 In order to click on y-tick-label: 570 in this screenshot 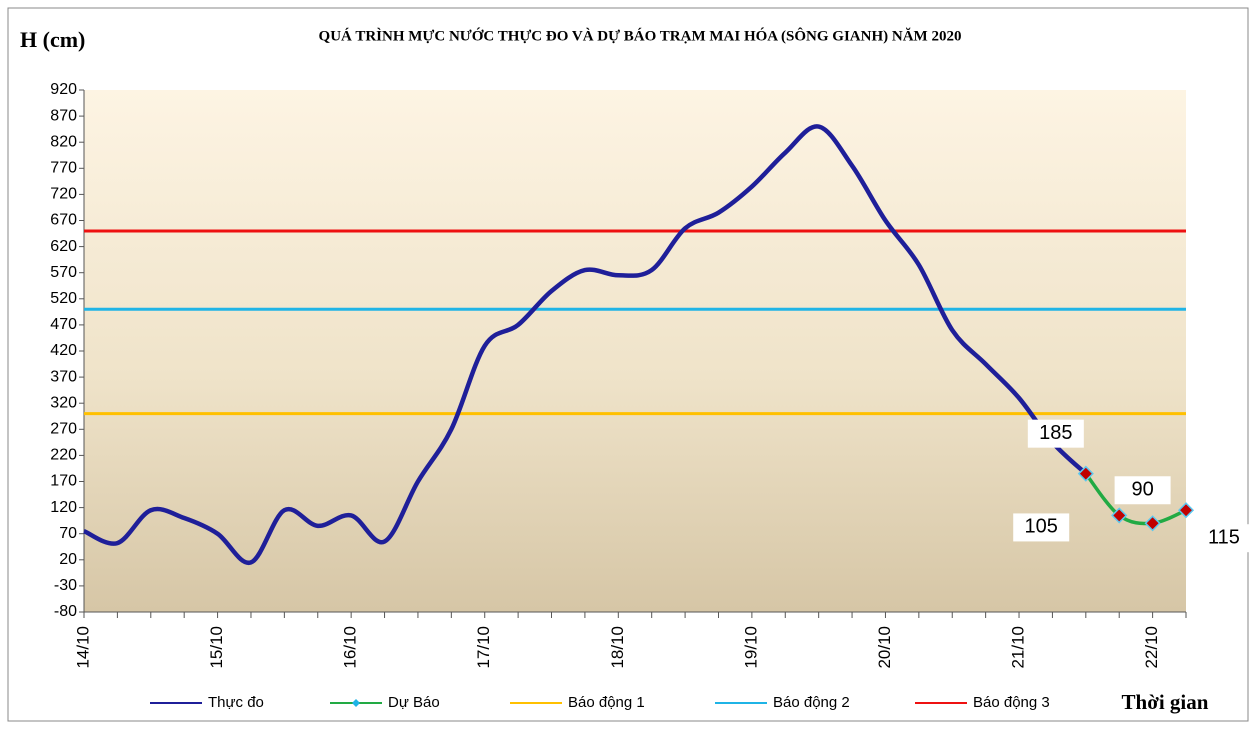, I will do `click(63, 272)`.